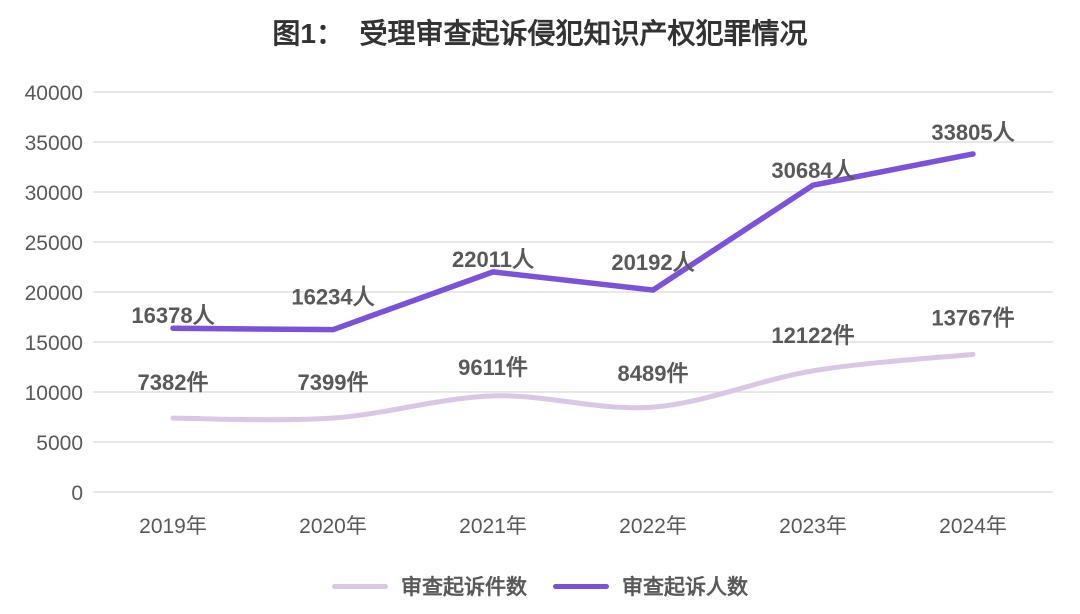 The image size is (1080, 614). I want to click on data-point-label: 16234人, so click(332, 297).